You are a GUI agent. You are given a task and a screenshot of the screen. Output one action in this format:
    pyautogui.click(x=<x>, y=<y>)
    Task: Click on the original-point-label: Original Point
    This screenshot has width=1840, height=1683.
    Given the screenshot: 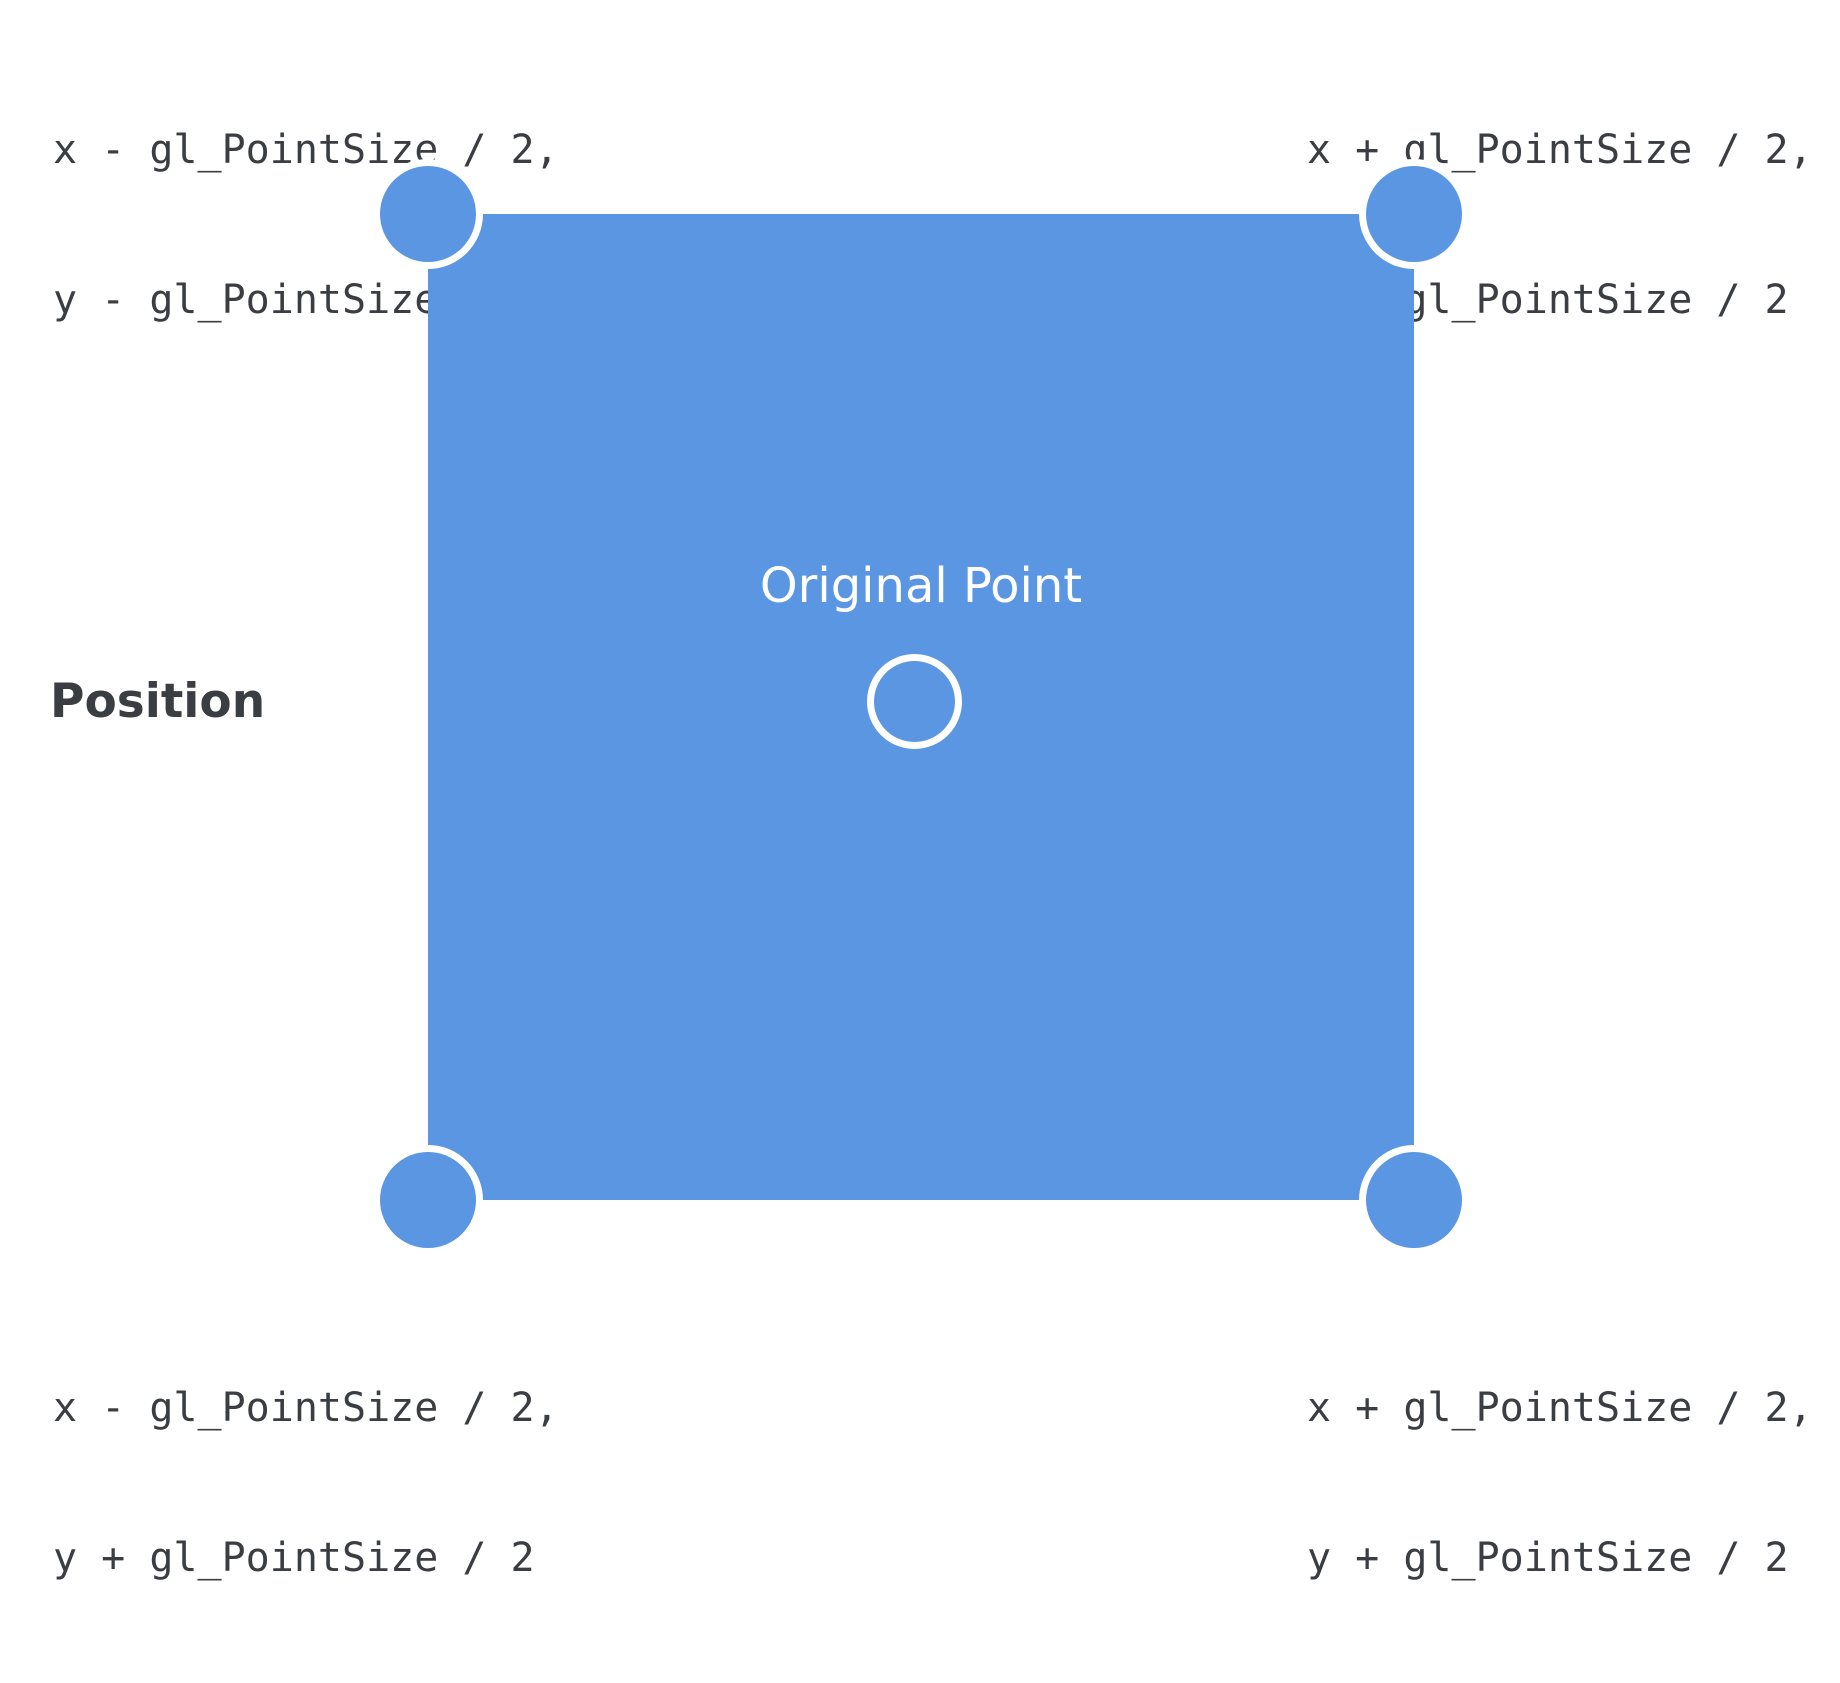 What is the action you would take?
    pyautogui.click(x=921, y=586)
    